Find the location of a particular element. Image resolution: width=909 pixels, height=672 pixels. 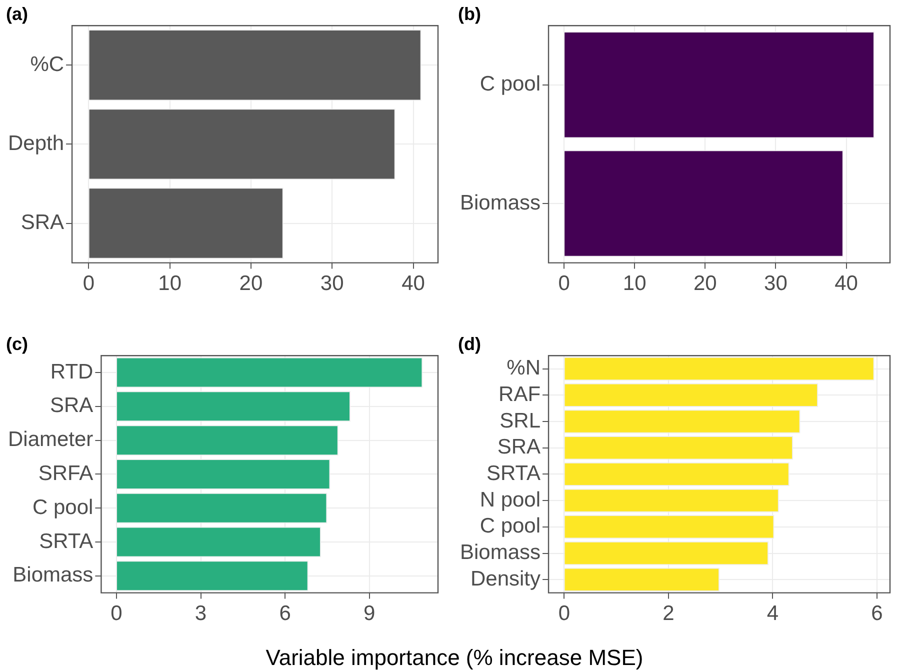

x-tick-label: 3 is located at coordinates (200, 614).